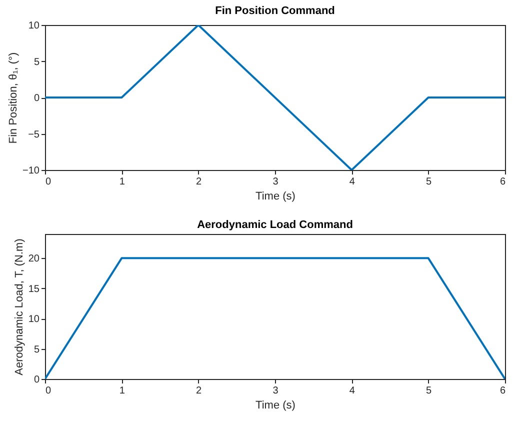  I want to click on chart-title: Aerodynamic Load Command, so click(275, 225).